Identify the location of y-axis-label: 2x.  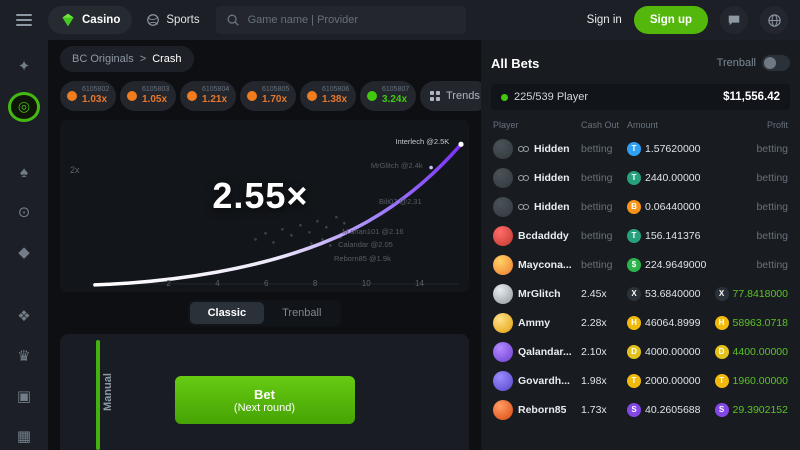
(75, 169).